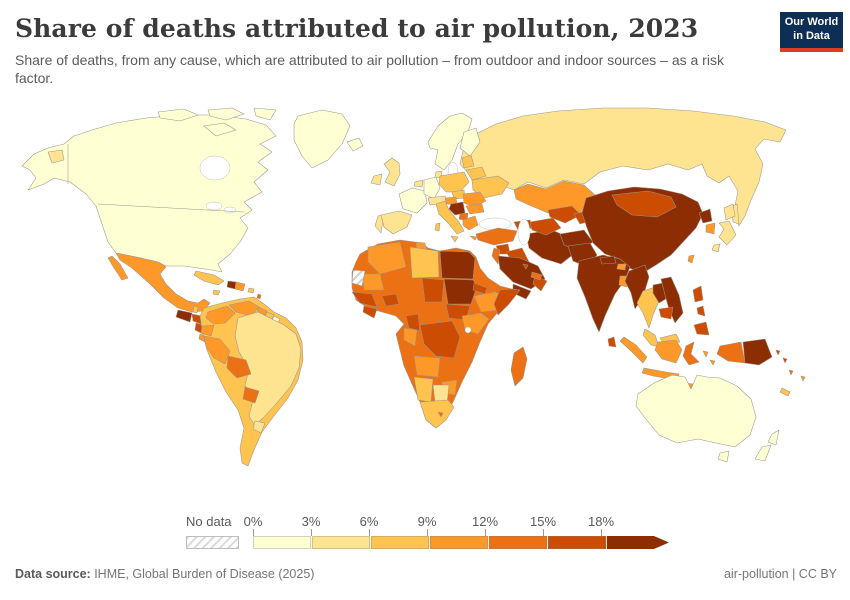 This screenshot has width=850, height=600. What do you see at coordinates (370, 312) in the screenshot?
I see `country-sierra-leone-liberia` at bounding box center [370, 312].